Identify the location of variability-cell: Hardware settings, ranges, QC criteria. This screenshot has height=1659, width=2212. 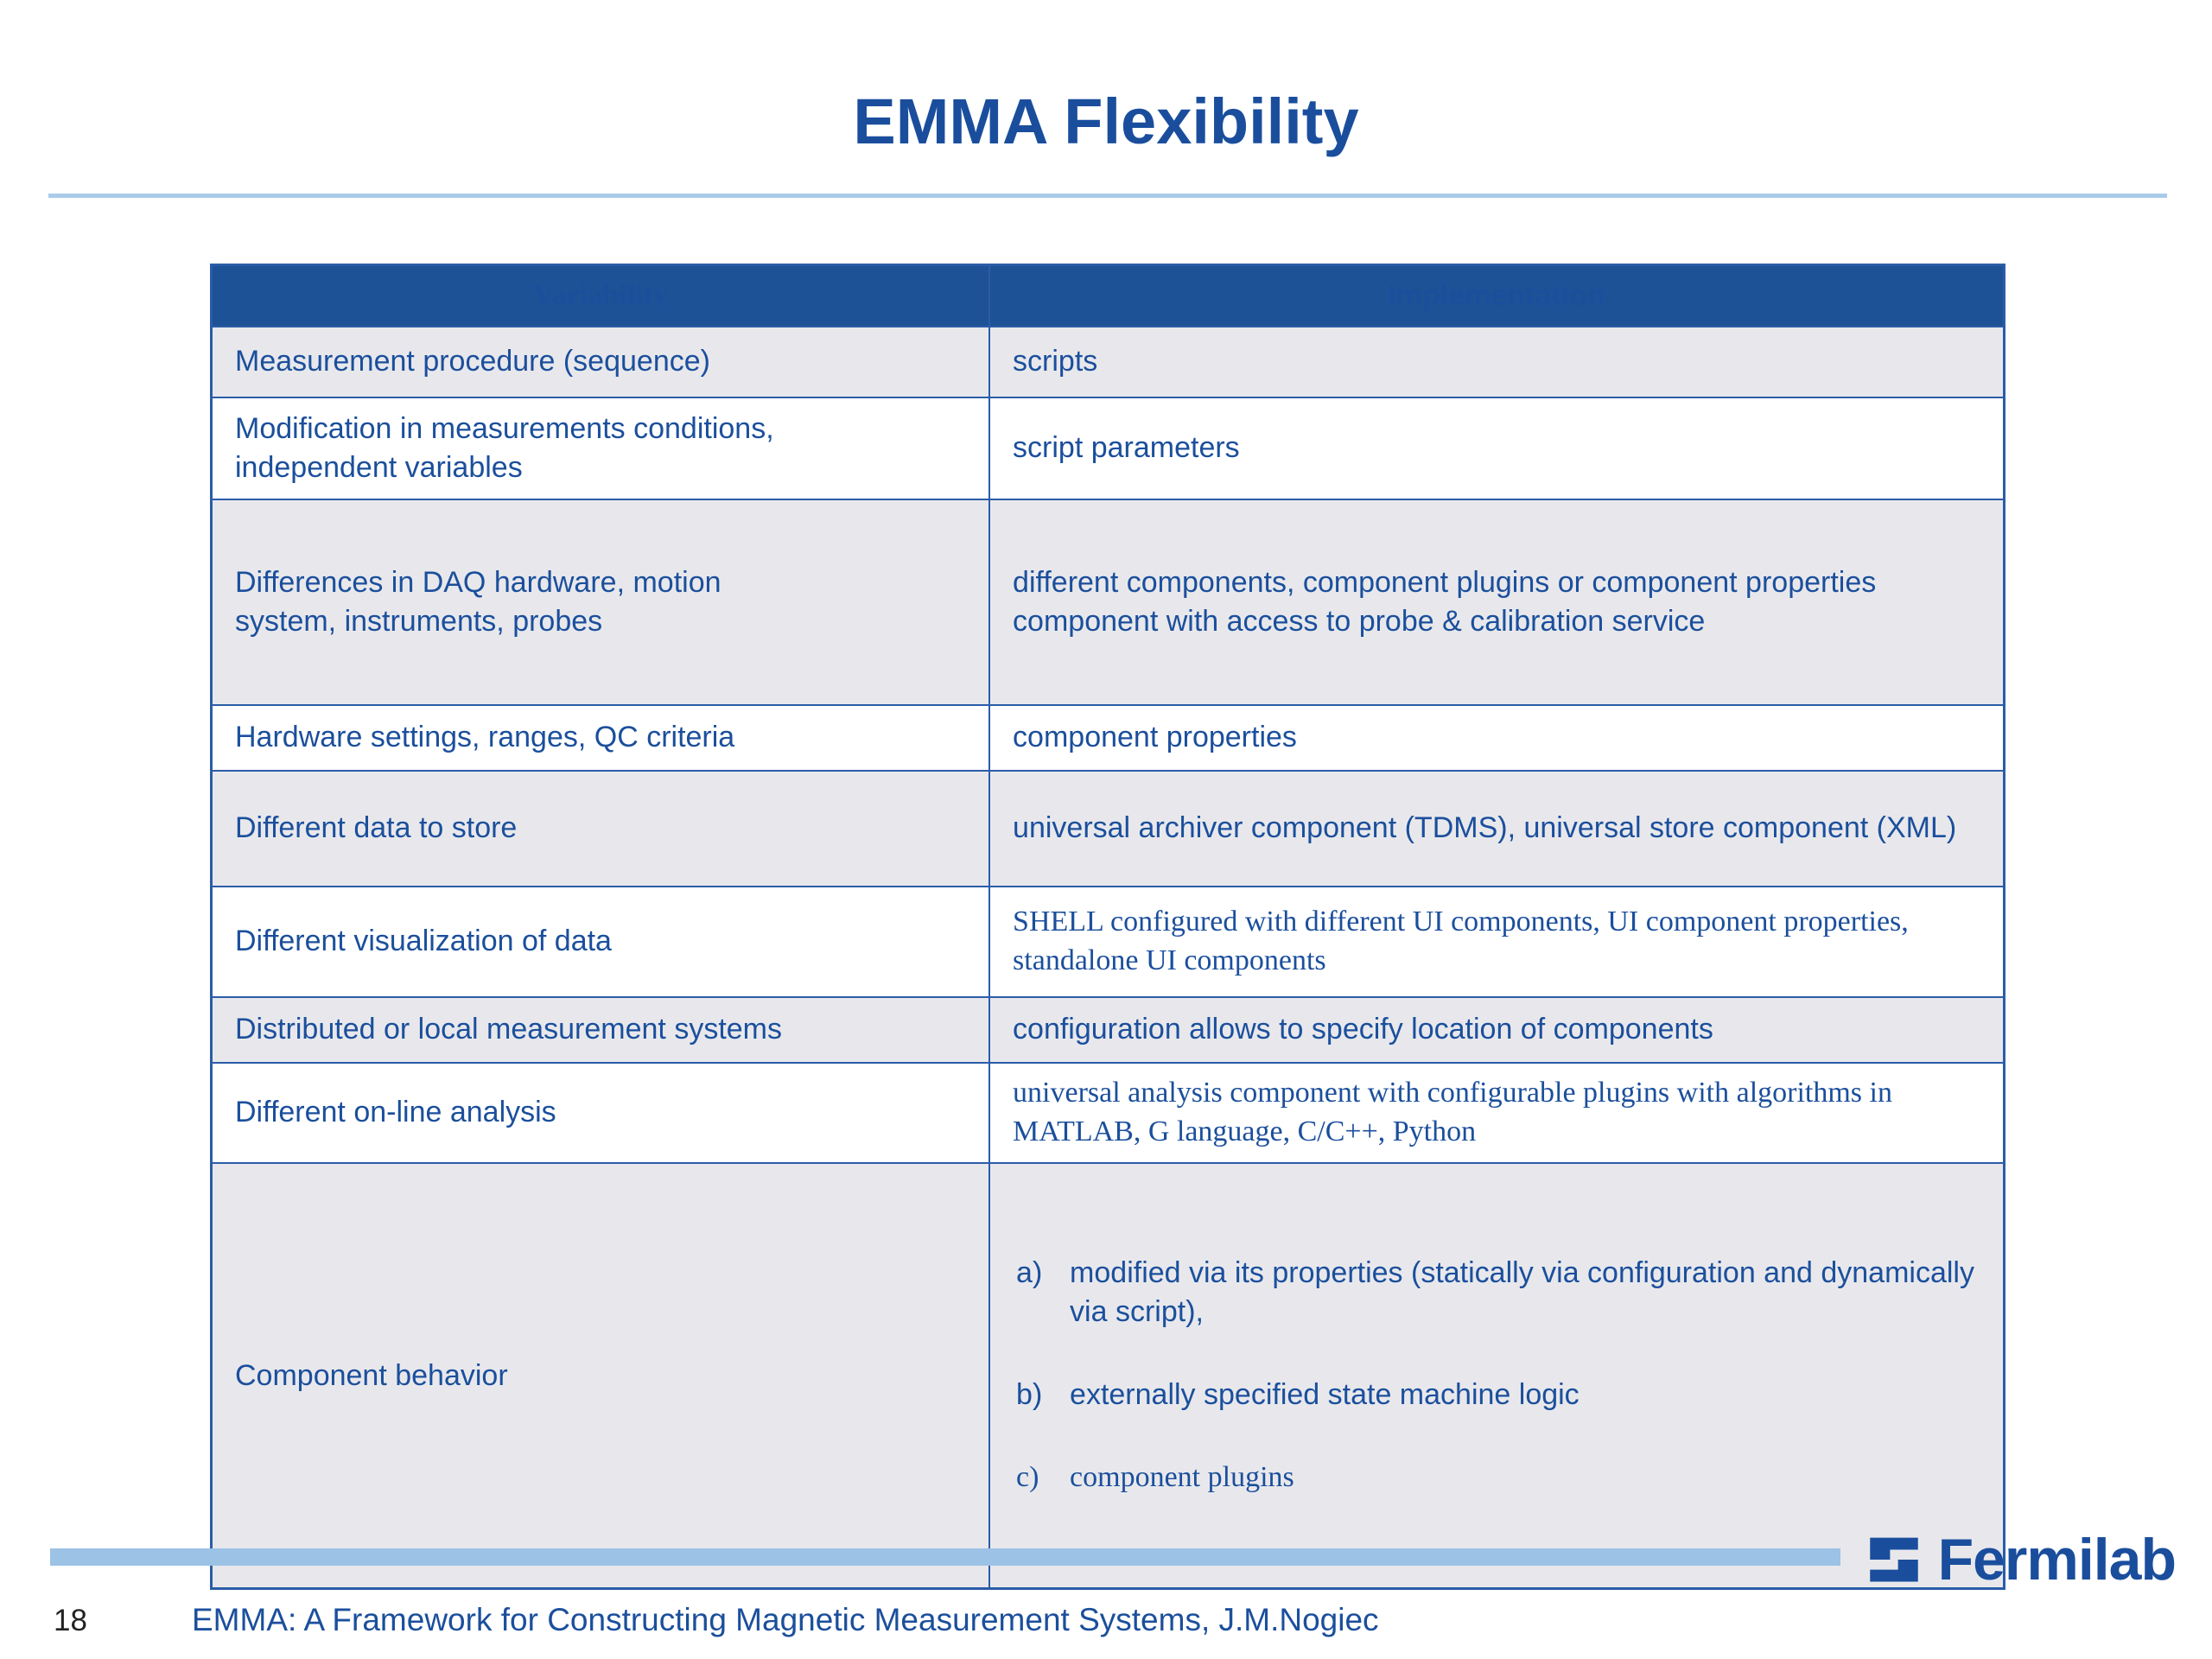
(600, 737).